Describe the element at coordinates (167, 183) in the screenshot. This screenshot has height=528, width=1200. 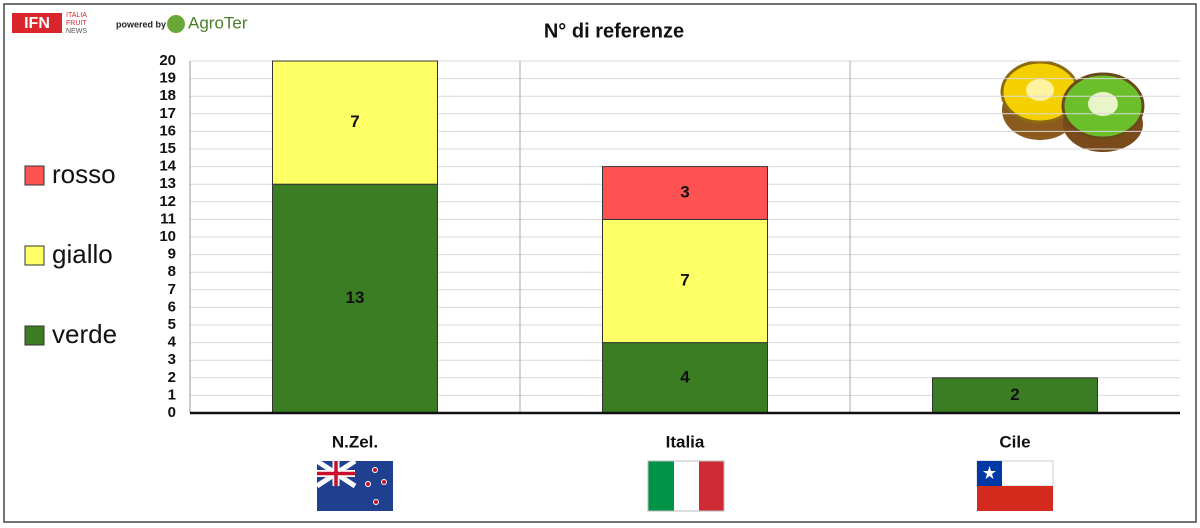
I see `y-tick-label: 13` at that location.